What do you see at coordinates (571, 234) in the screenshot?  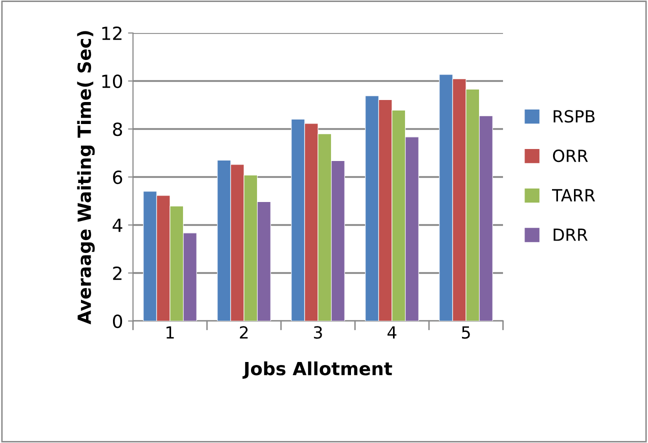 I see `legend-label: DRR` at bounding box center [571, 234].